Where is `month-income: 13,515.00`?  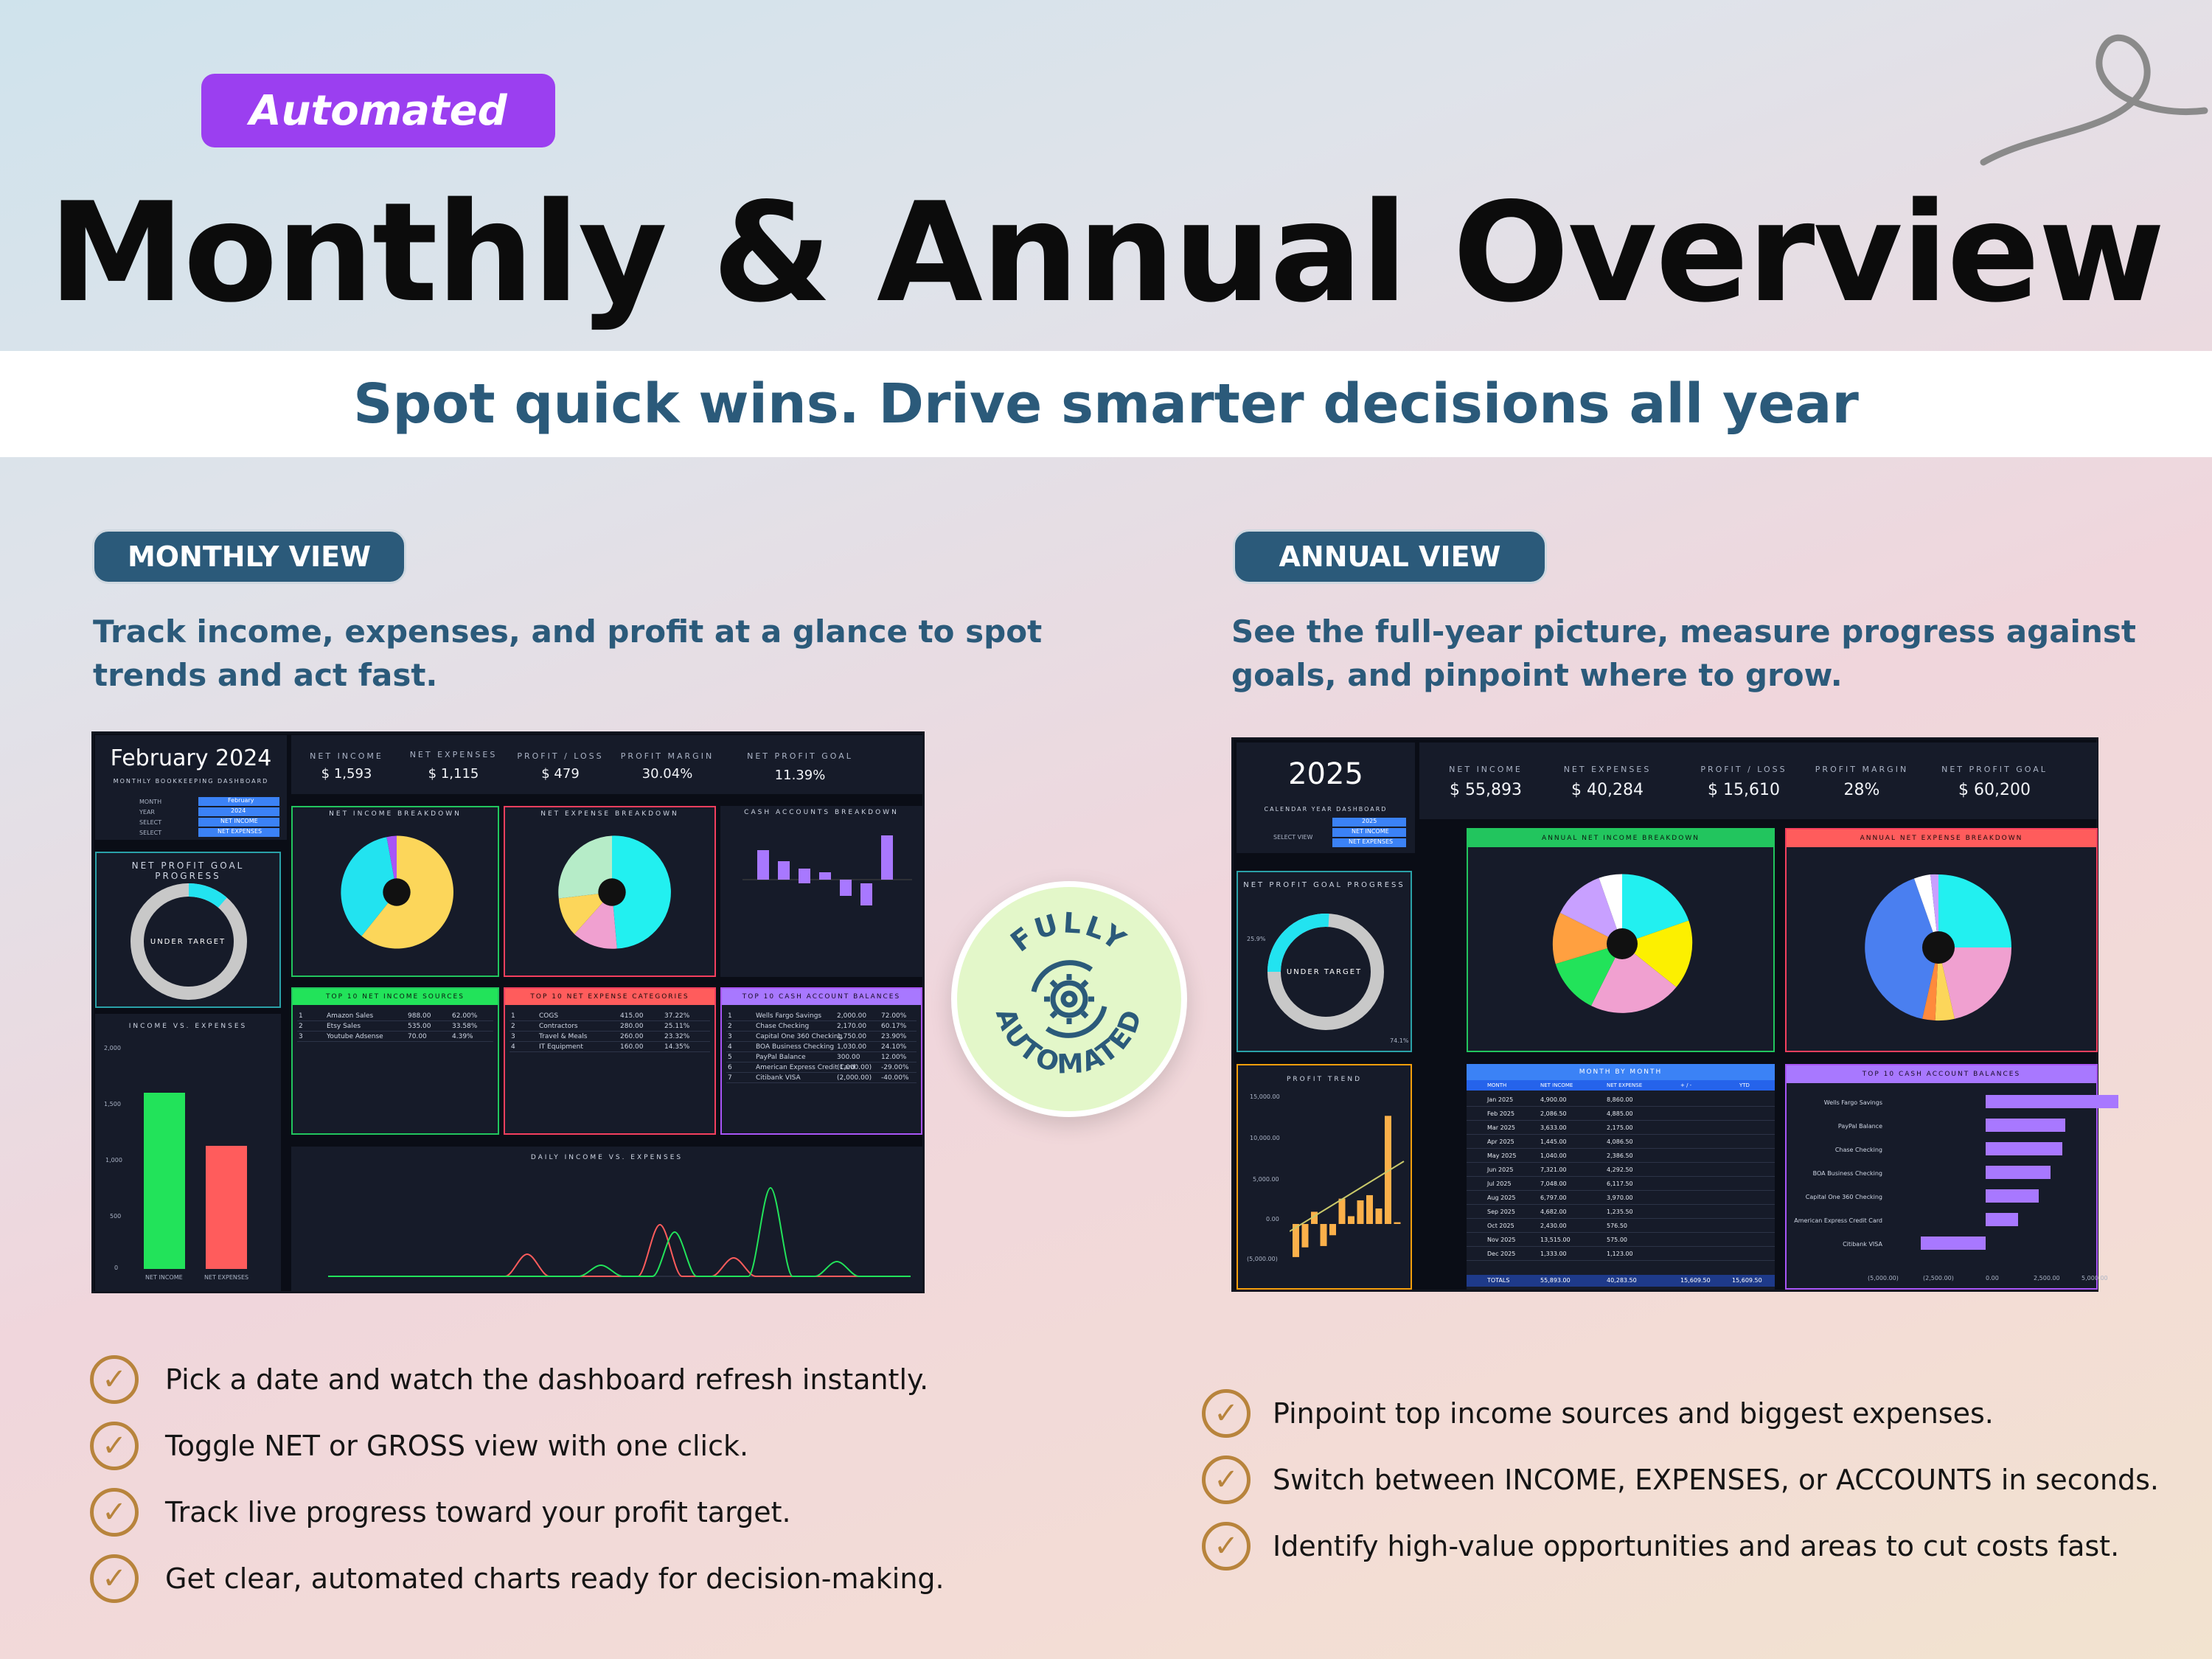 month-income: 13,515.00 is located at coordinates (1555, 1240).